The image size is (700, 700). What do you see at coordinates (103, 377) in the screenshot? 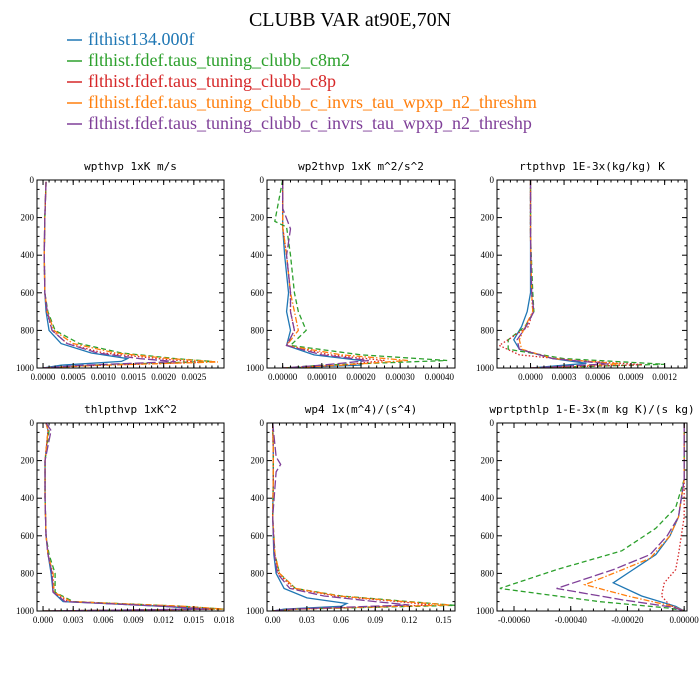
I see `x-tick-label: 0.0010` at bounding box center [103, 377].